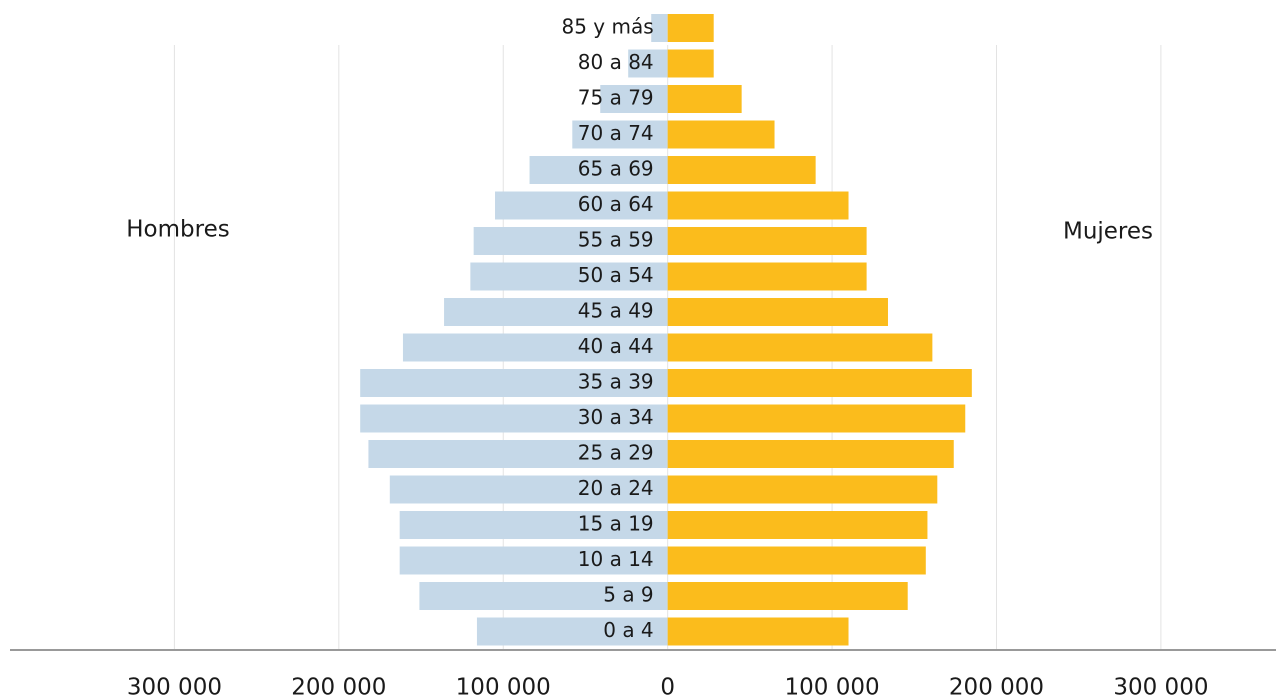 Image resolution: width=1276 pixels, height=700 pixels. I want to click on age-label: 40 a 44, so click(616, 346).